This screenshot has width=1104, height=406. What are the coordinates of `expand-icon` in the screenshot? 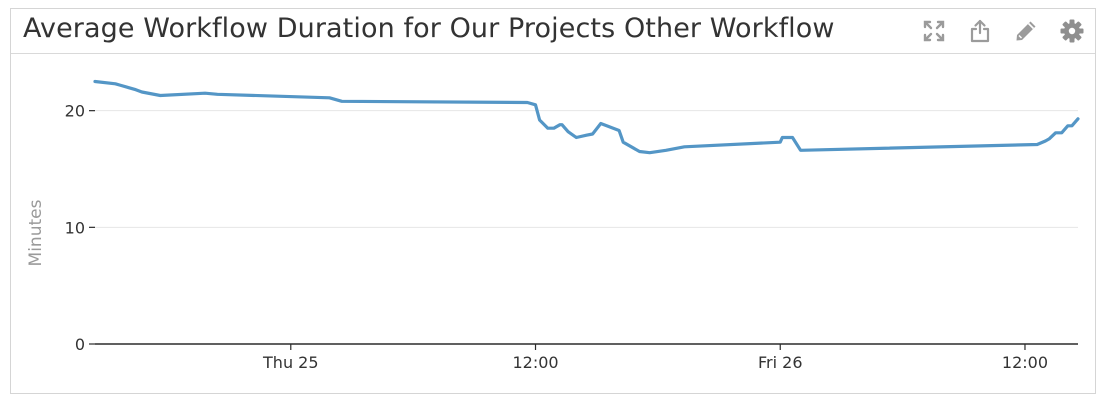 It's located at (934, 31).